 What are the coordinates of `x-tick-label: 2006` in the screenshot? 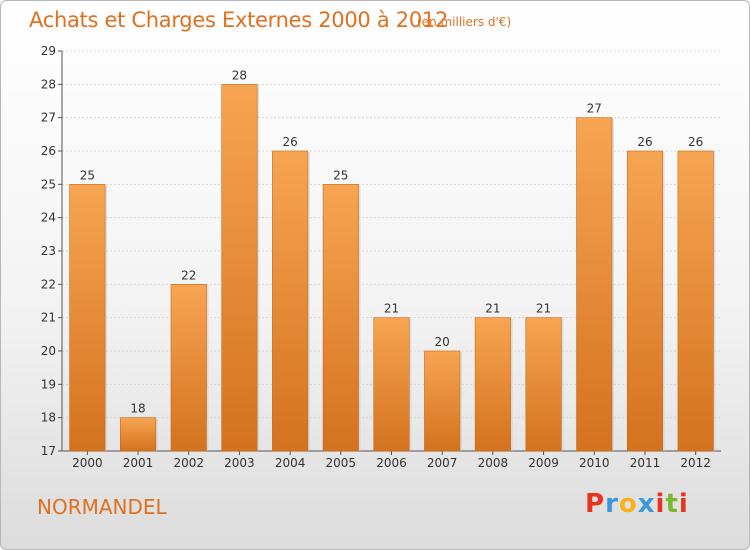 It's located at (391, 463).